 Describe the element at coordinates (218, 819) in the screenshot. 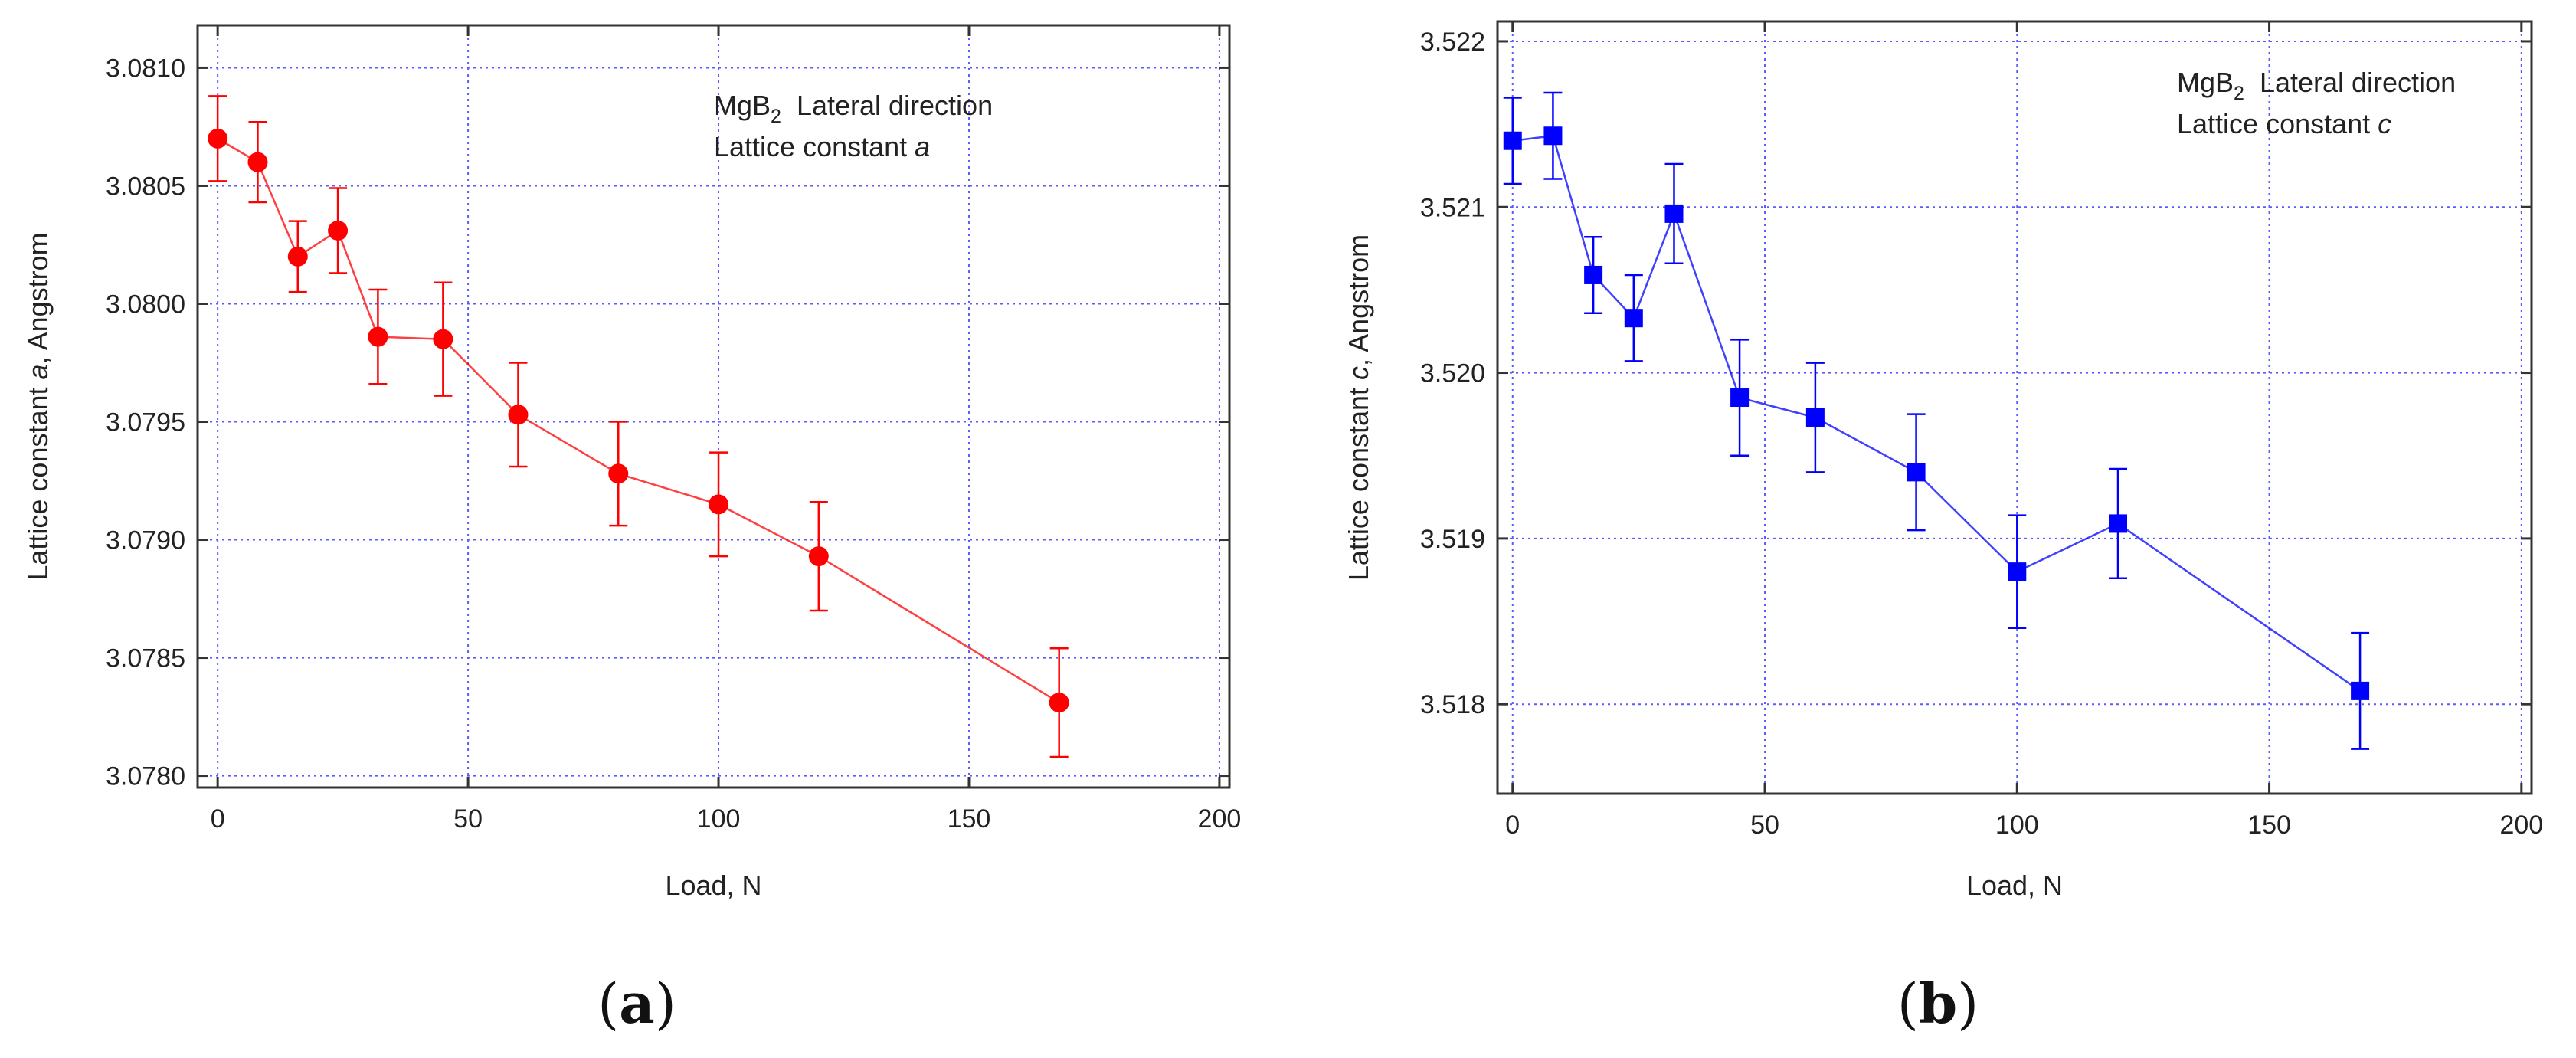

I see `chart-a-x-tick-label-0: 0` at that location.